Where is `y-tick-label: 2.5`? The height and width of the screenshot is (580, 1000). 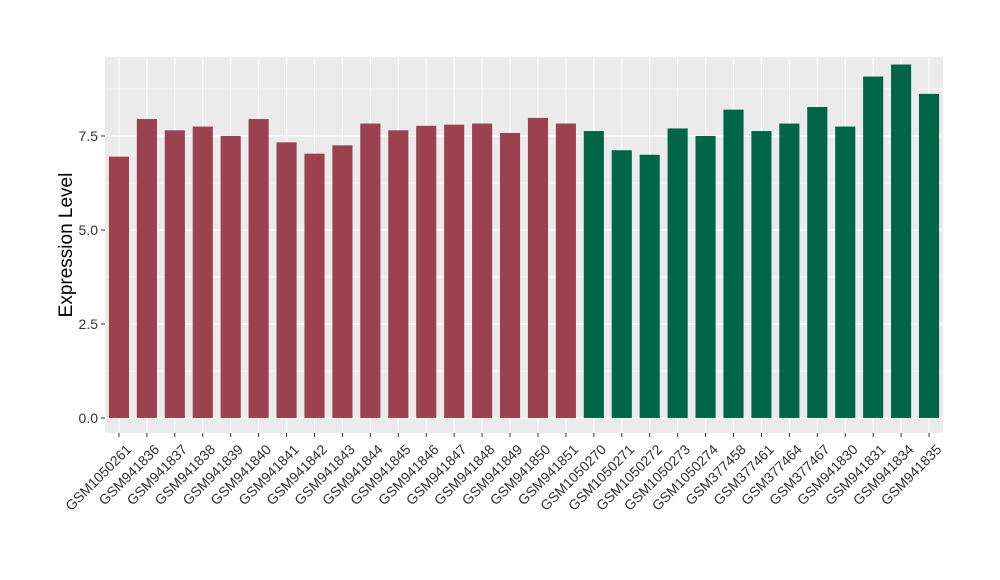
y-tick-label: 2.5 is located at coordinates (89, 324).